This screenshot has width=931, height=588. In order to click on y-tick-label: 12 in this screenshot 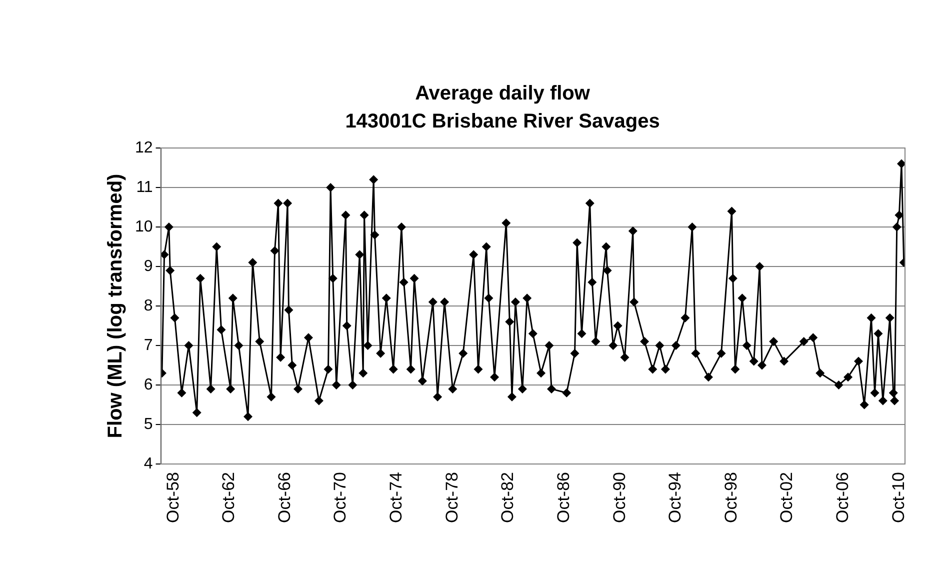, I will do `click(144, 147)`.